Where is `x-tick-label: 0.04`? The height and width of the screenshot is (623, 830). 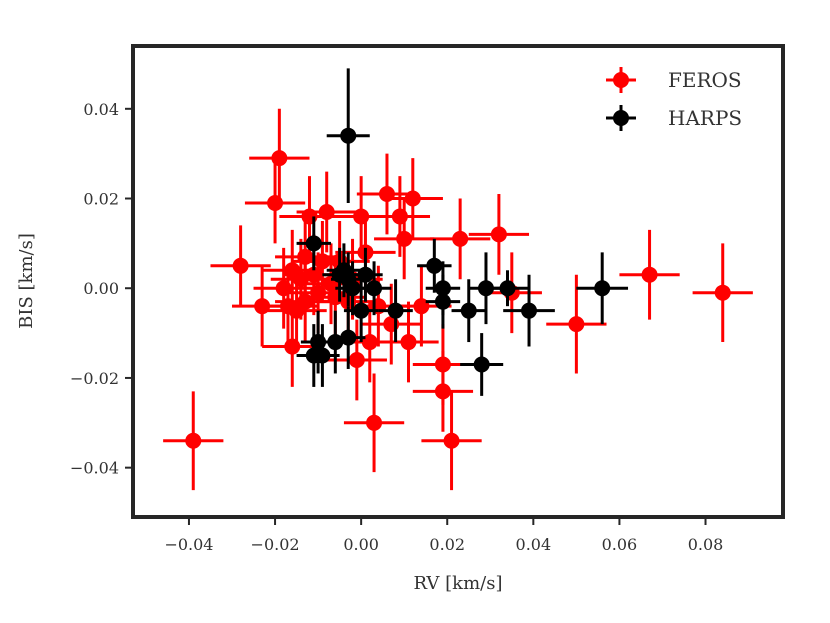
x-tick-label: 0.04 is located at coordinates (534, 544).